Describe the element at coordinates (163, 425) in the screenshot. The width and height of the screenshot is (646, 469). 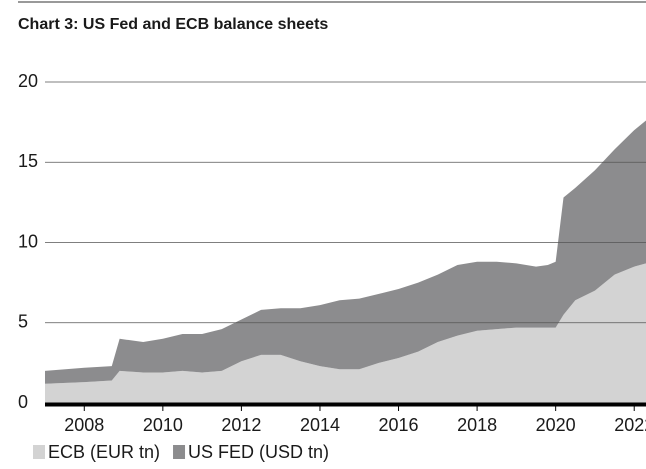
I see `x-tick-label: 2010` at that location.